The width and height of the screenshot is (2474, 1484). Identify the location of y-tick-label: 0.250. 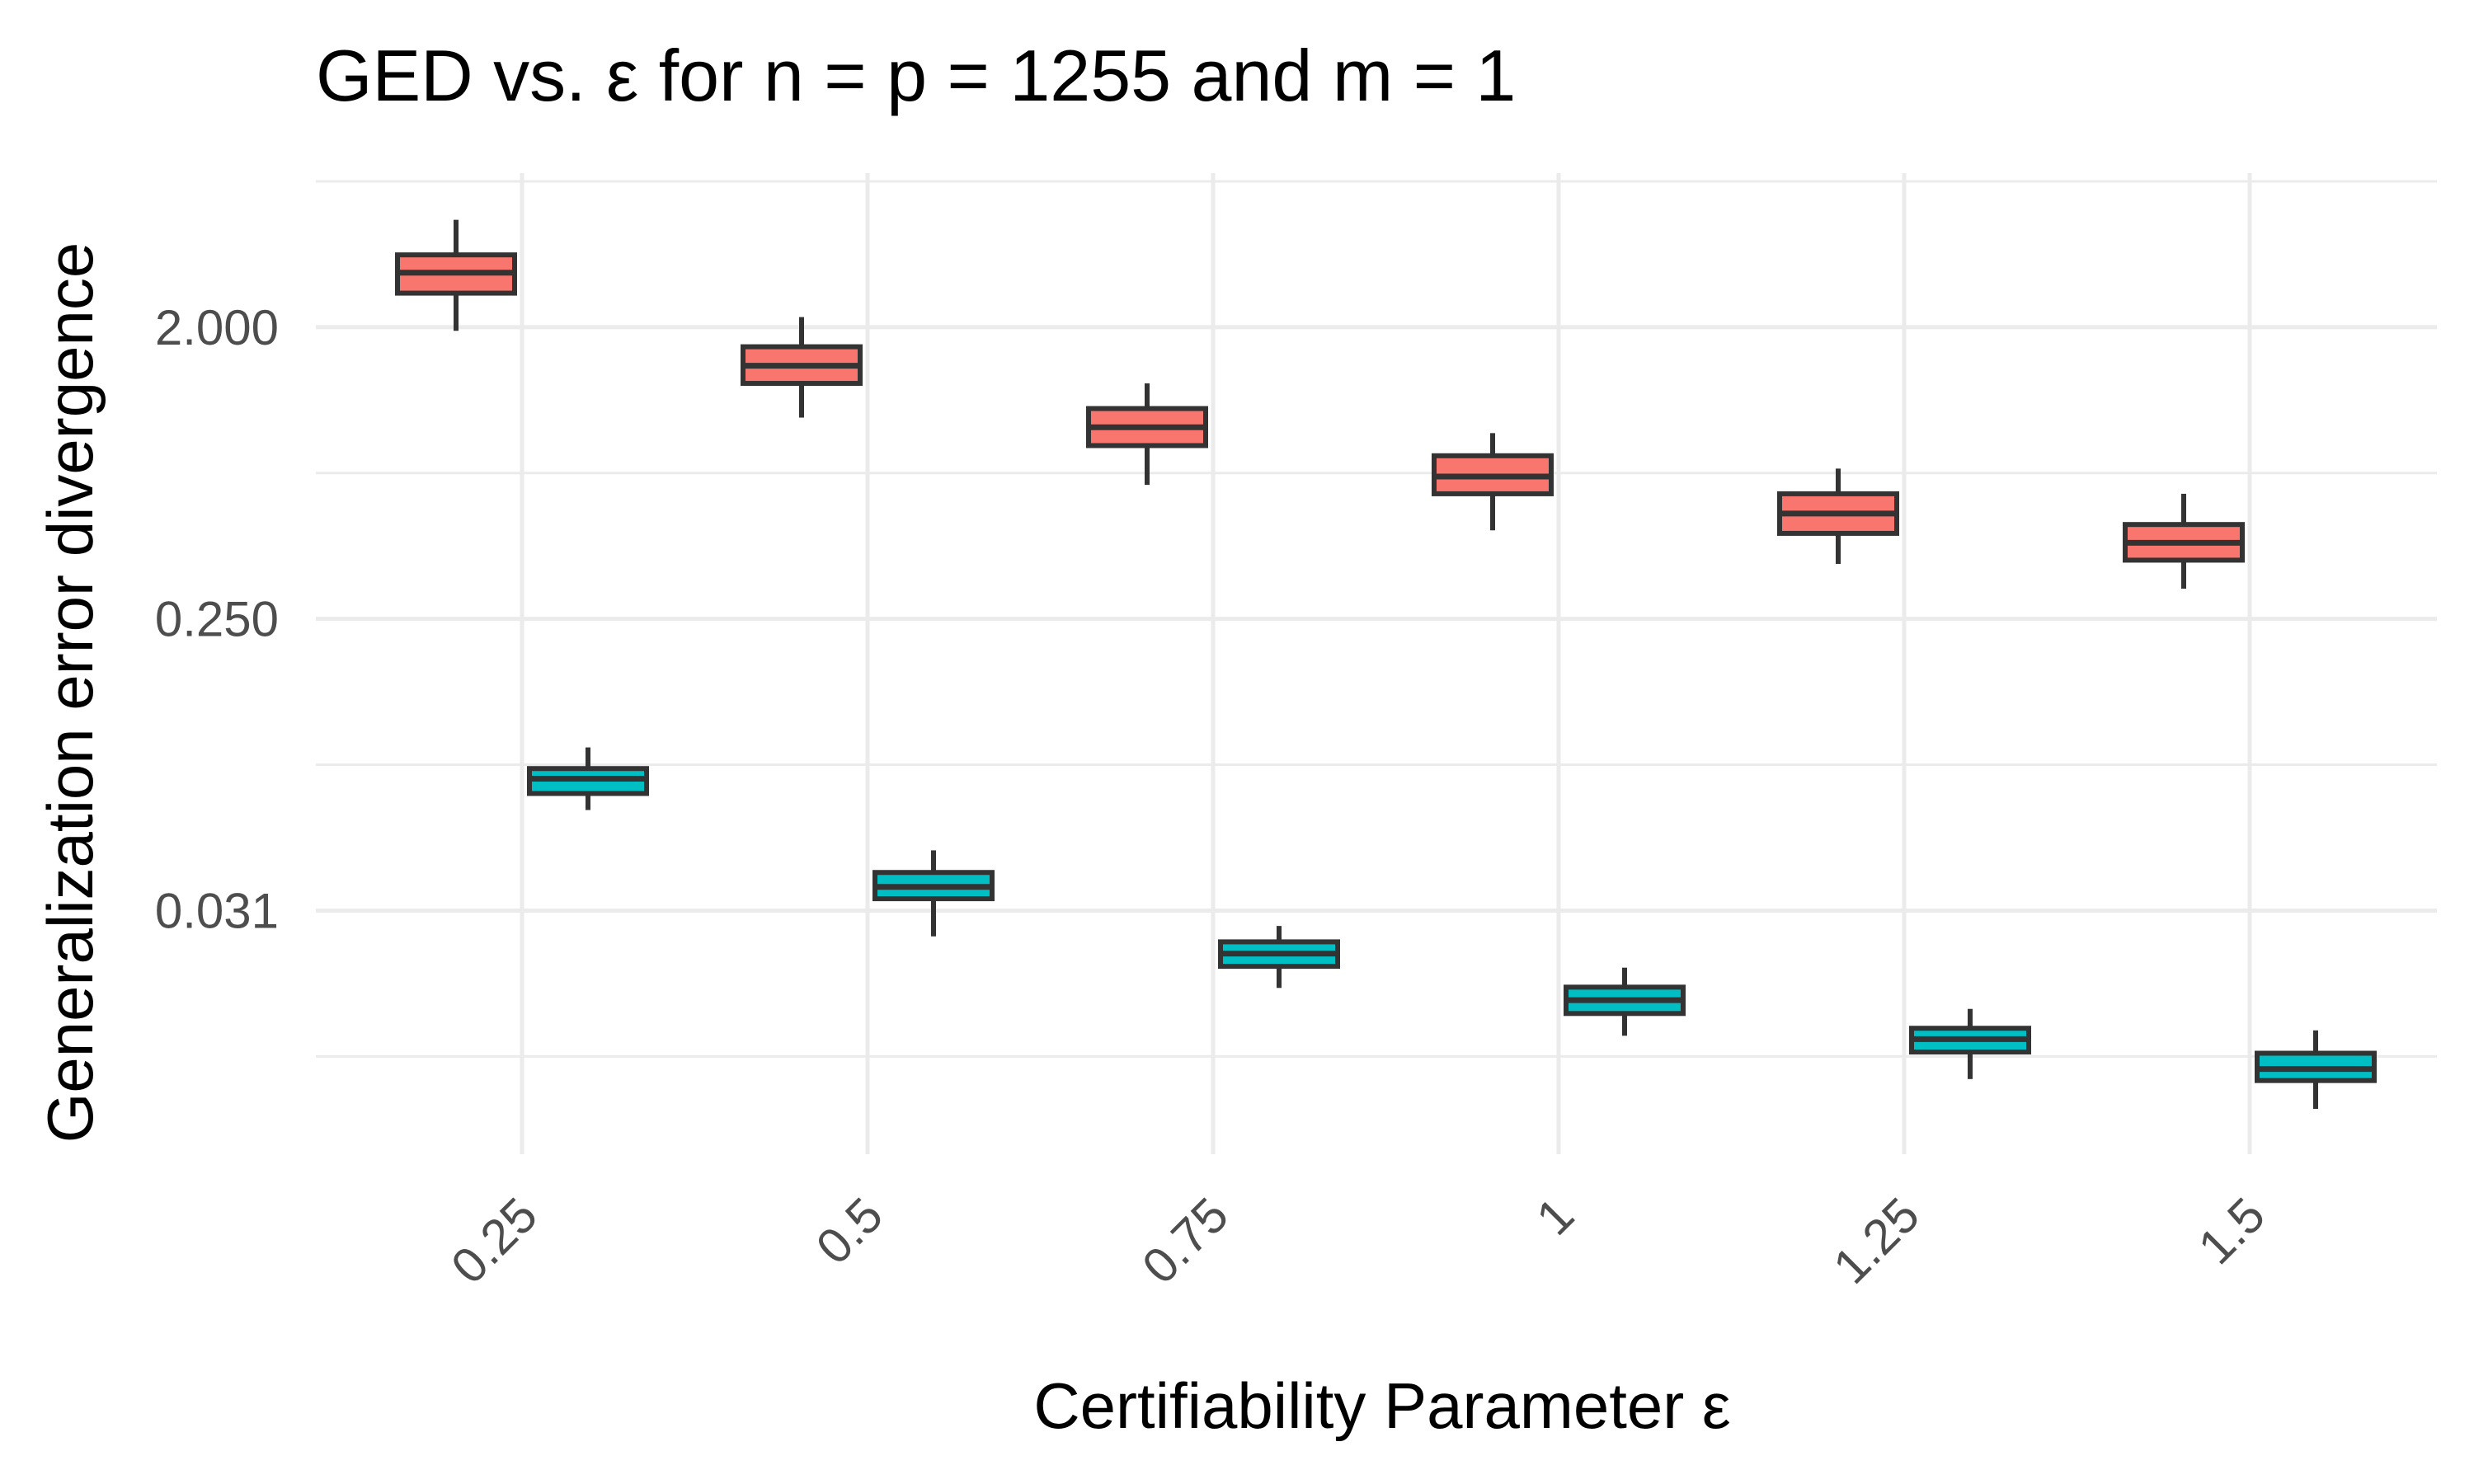
(217, 619).